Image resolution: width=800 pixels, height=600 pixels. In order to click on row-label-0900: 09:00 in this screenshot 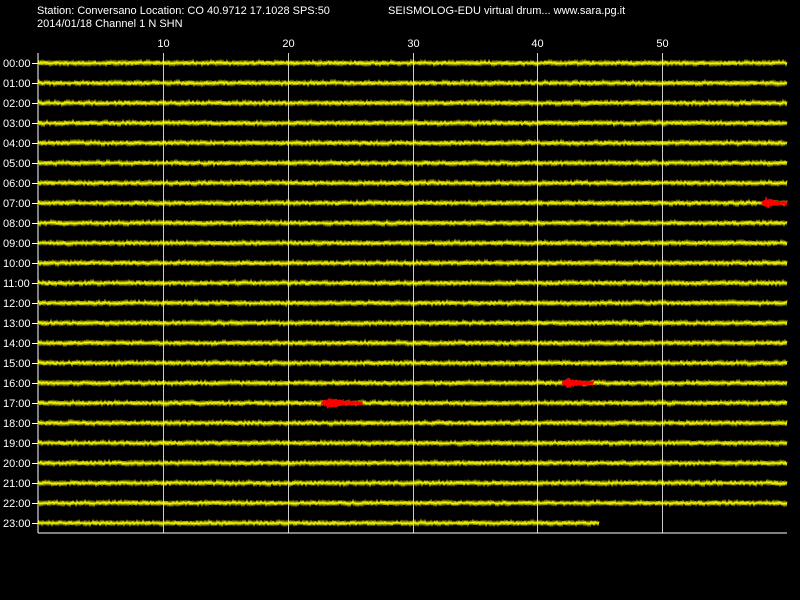, I will do `click(17, 244)`.